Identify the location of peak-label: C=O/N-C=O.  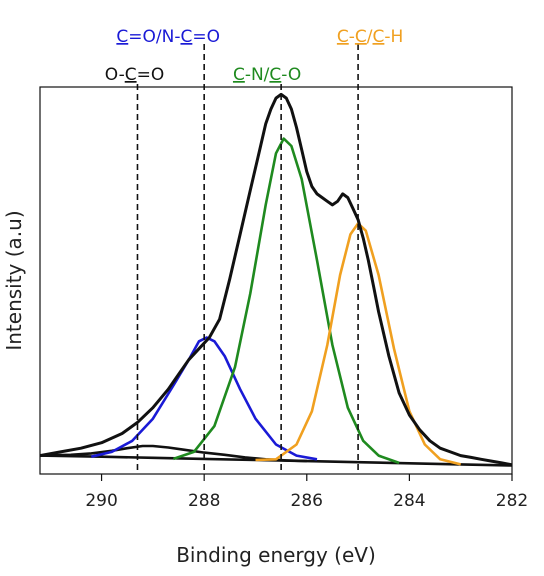
(168, 37).